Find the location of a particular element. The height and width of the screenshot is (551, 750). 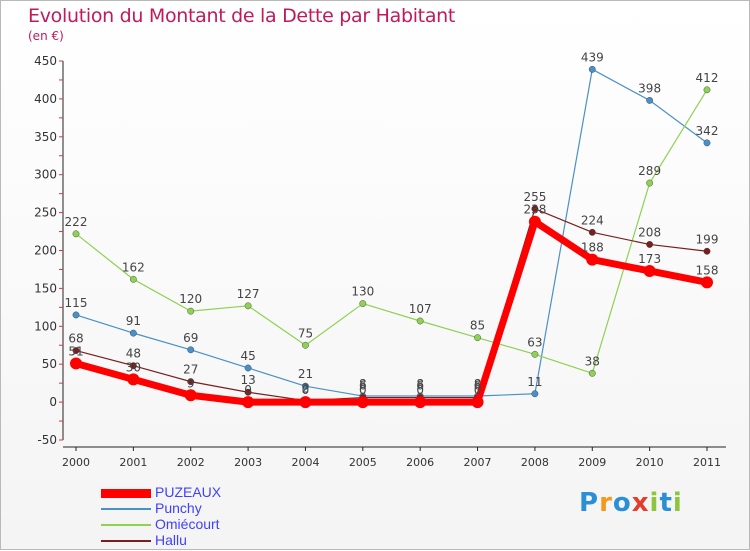

data-label: 238 is located at coordinates (534, 210).